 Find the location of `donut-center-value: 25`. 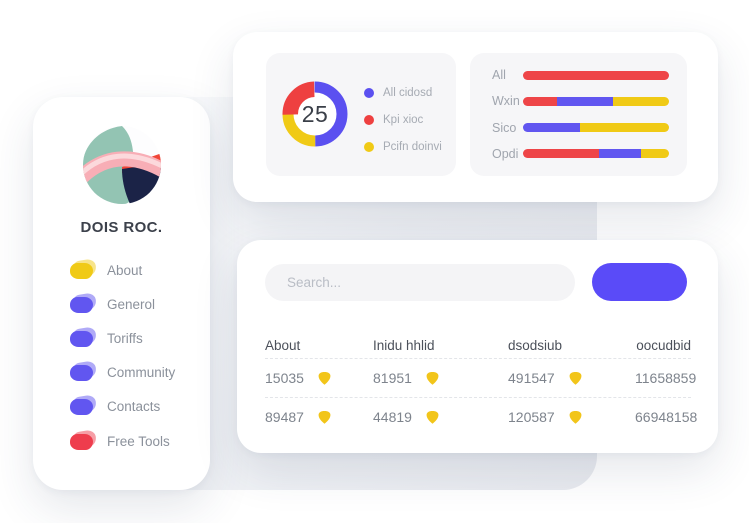

donut-center-value: 25 is located at coordinates (315, 113).